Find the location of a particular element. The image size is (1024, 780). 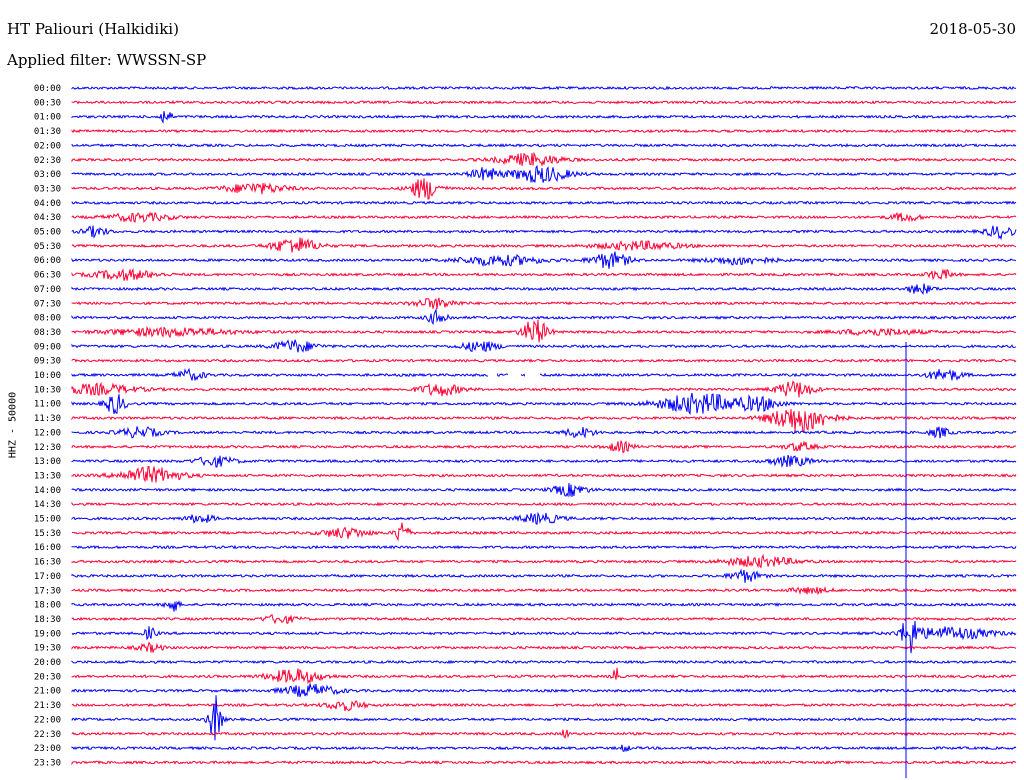

time-label: 10:30 is located at coordinates (47, 390).